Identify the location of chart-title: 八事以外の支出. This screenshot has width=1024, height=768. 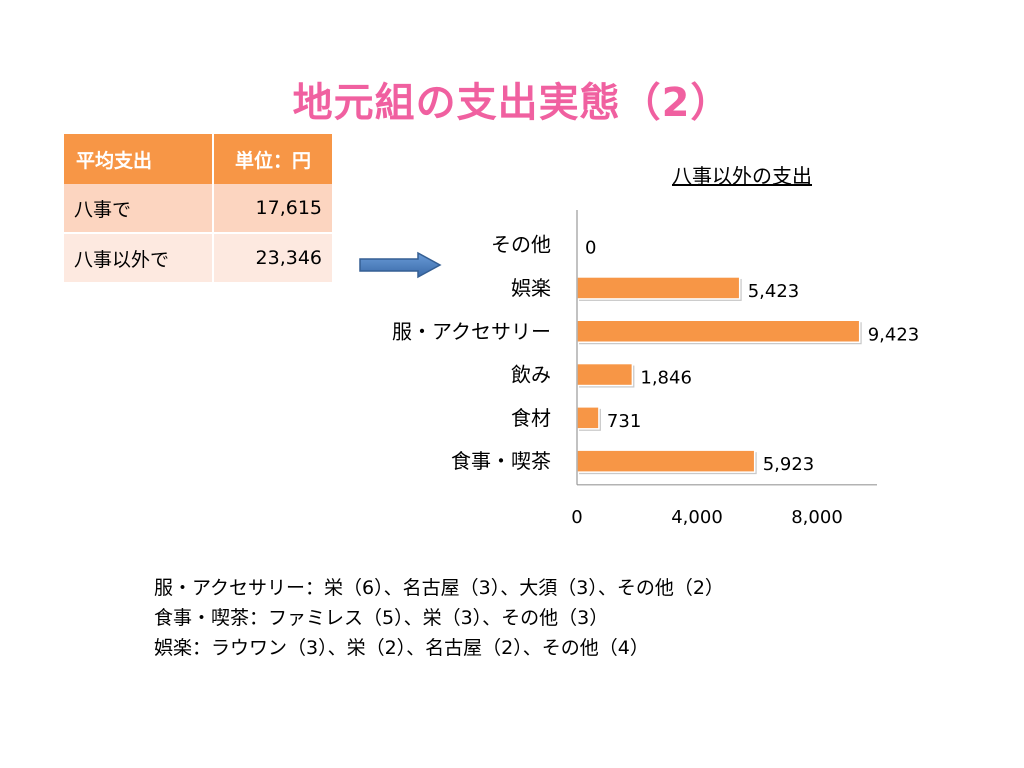
(742, 176).